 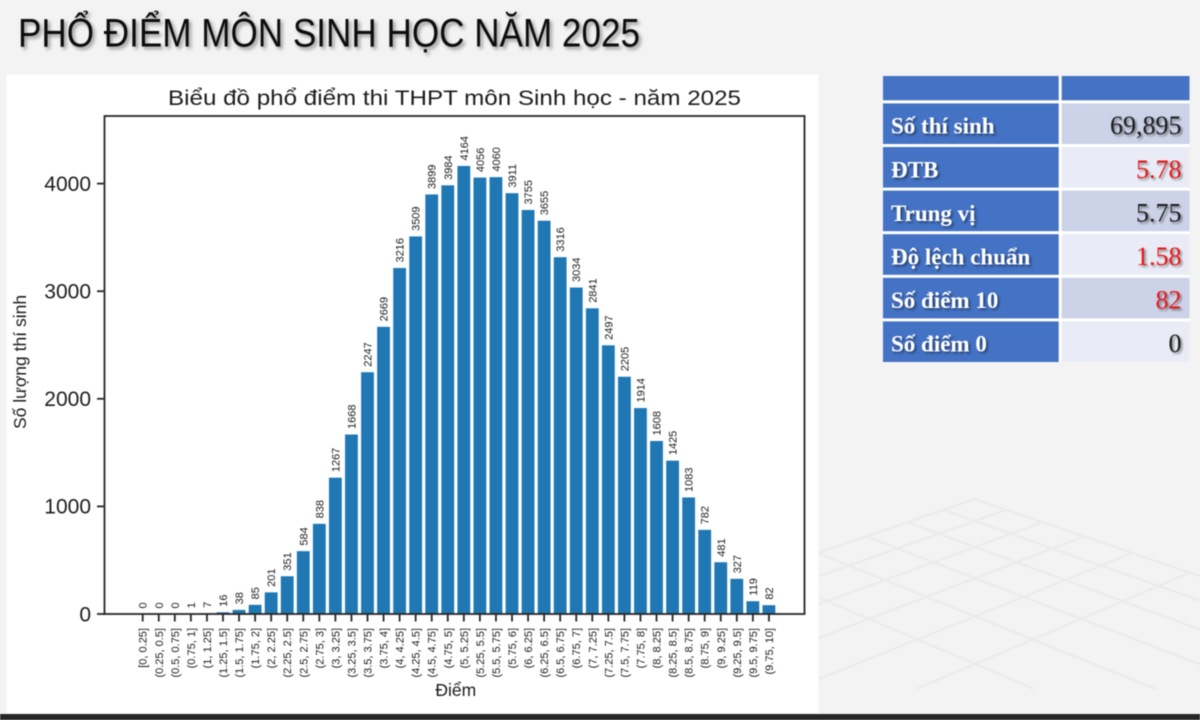 What do you see at coordinates (674, 443) in the screenshot?
I see `svg-text: 1425` at bounding box center [674, 443].